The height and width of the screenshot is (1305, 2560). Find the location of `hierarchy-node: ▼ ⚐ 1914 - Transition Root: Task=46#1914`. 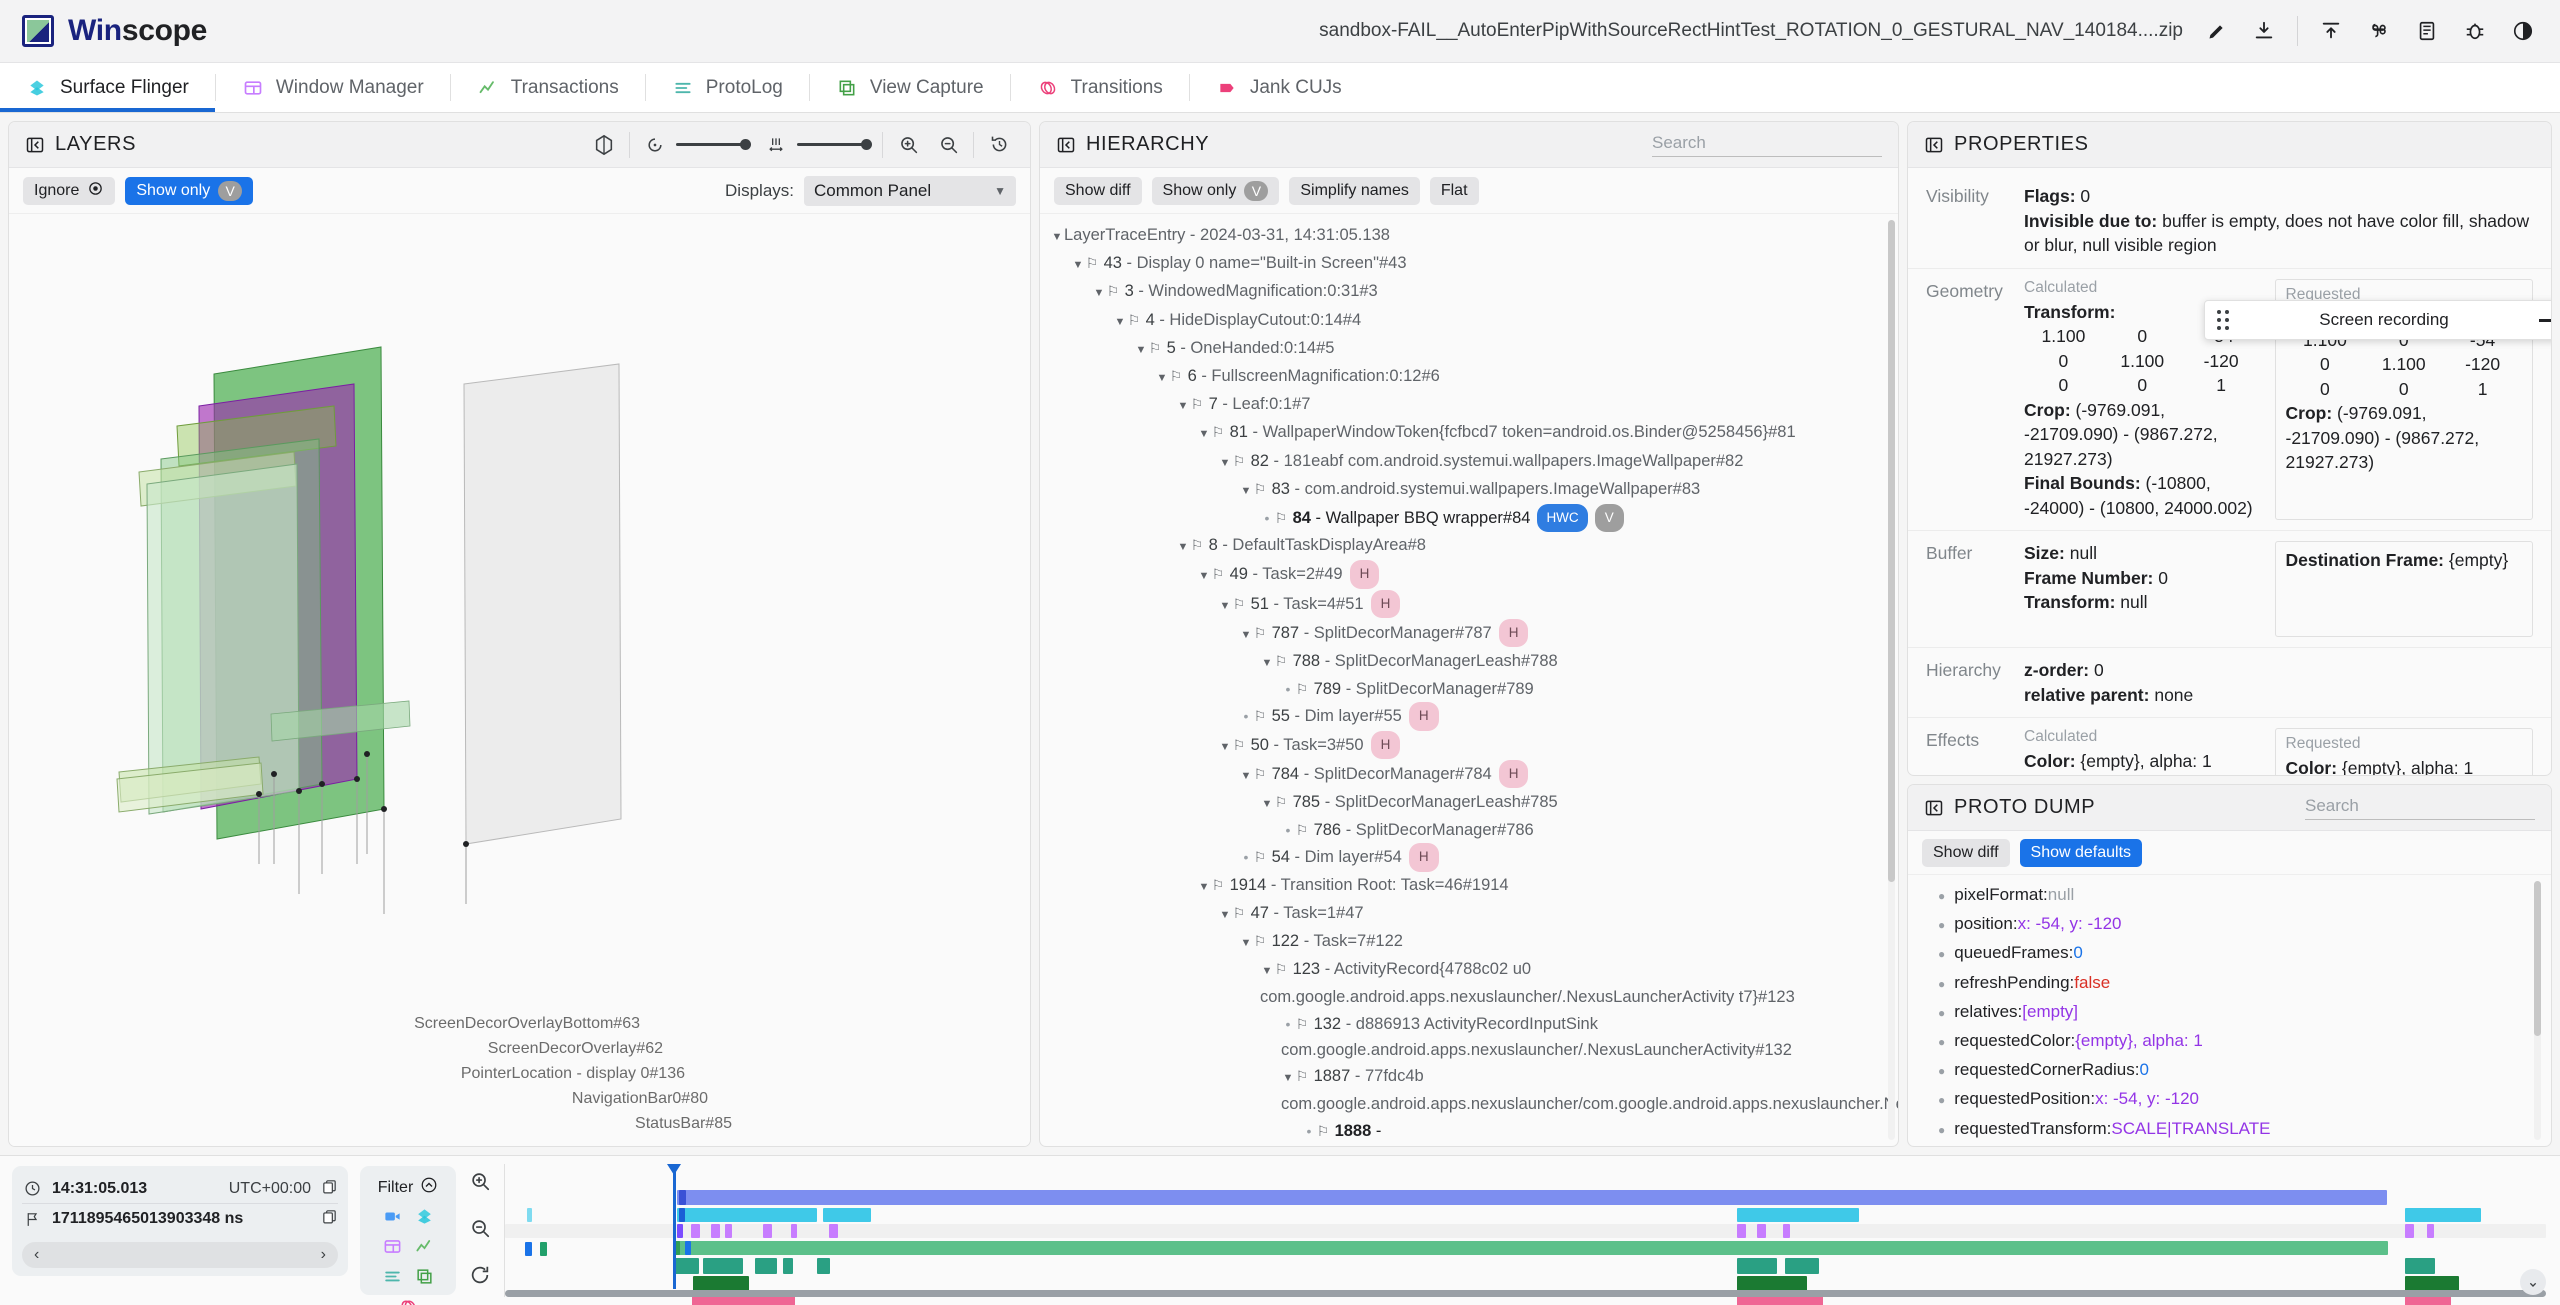

hierarchy-node: ▼ ⚐ 1914 - Transition Root: Task=46#1914 is located at coordinates (1472, 886).